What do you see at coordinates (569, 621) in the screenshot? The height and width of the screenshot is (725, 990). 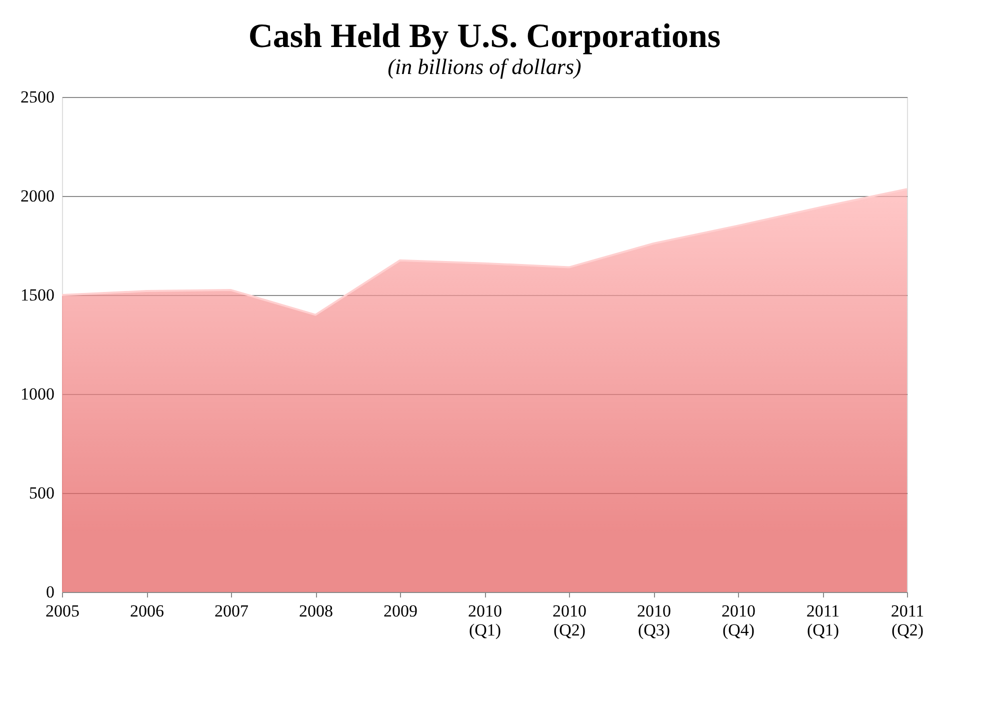 I see `x-tick-label: 2010 (Q2)` at bounding box center [569, 621].